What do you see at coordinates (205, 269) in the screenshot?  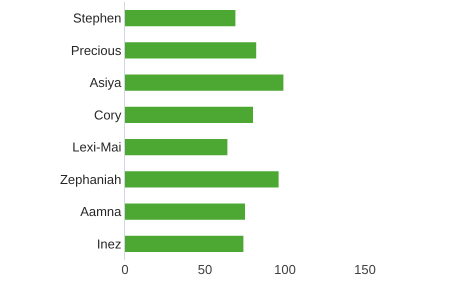 I see `x-tick-label: 50` at bounding box center [205, 269].